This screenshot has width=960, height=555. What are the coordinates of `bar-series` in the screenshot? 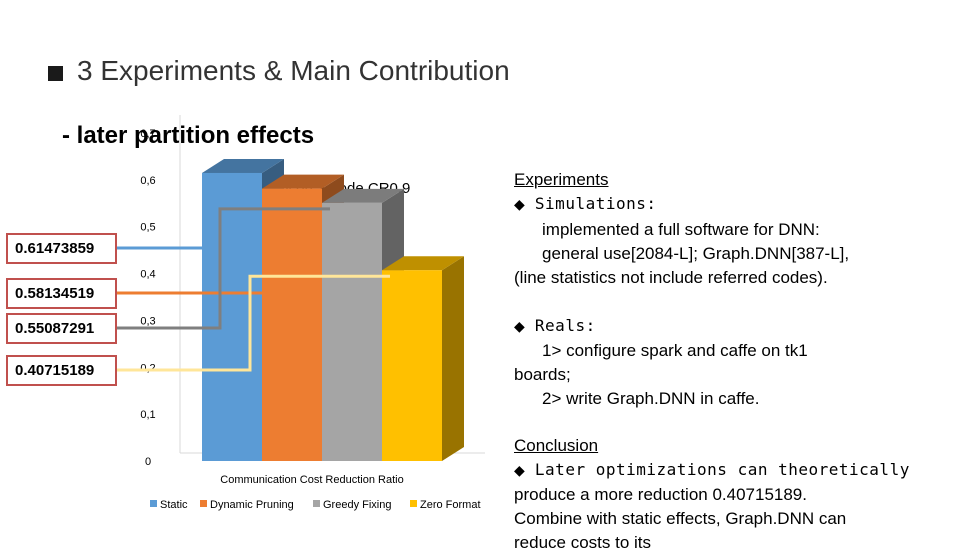 It's located at (333, 310).